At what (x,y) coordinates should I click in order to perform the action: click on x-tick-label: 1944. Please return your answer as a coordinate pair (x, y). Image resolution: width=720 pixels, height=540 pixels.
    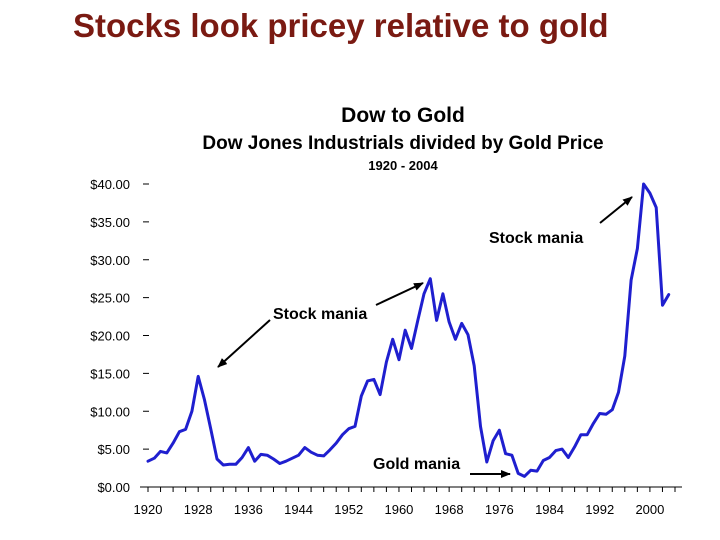
    Looking at the image, I should click on (298, 509).